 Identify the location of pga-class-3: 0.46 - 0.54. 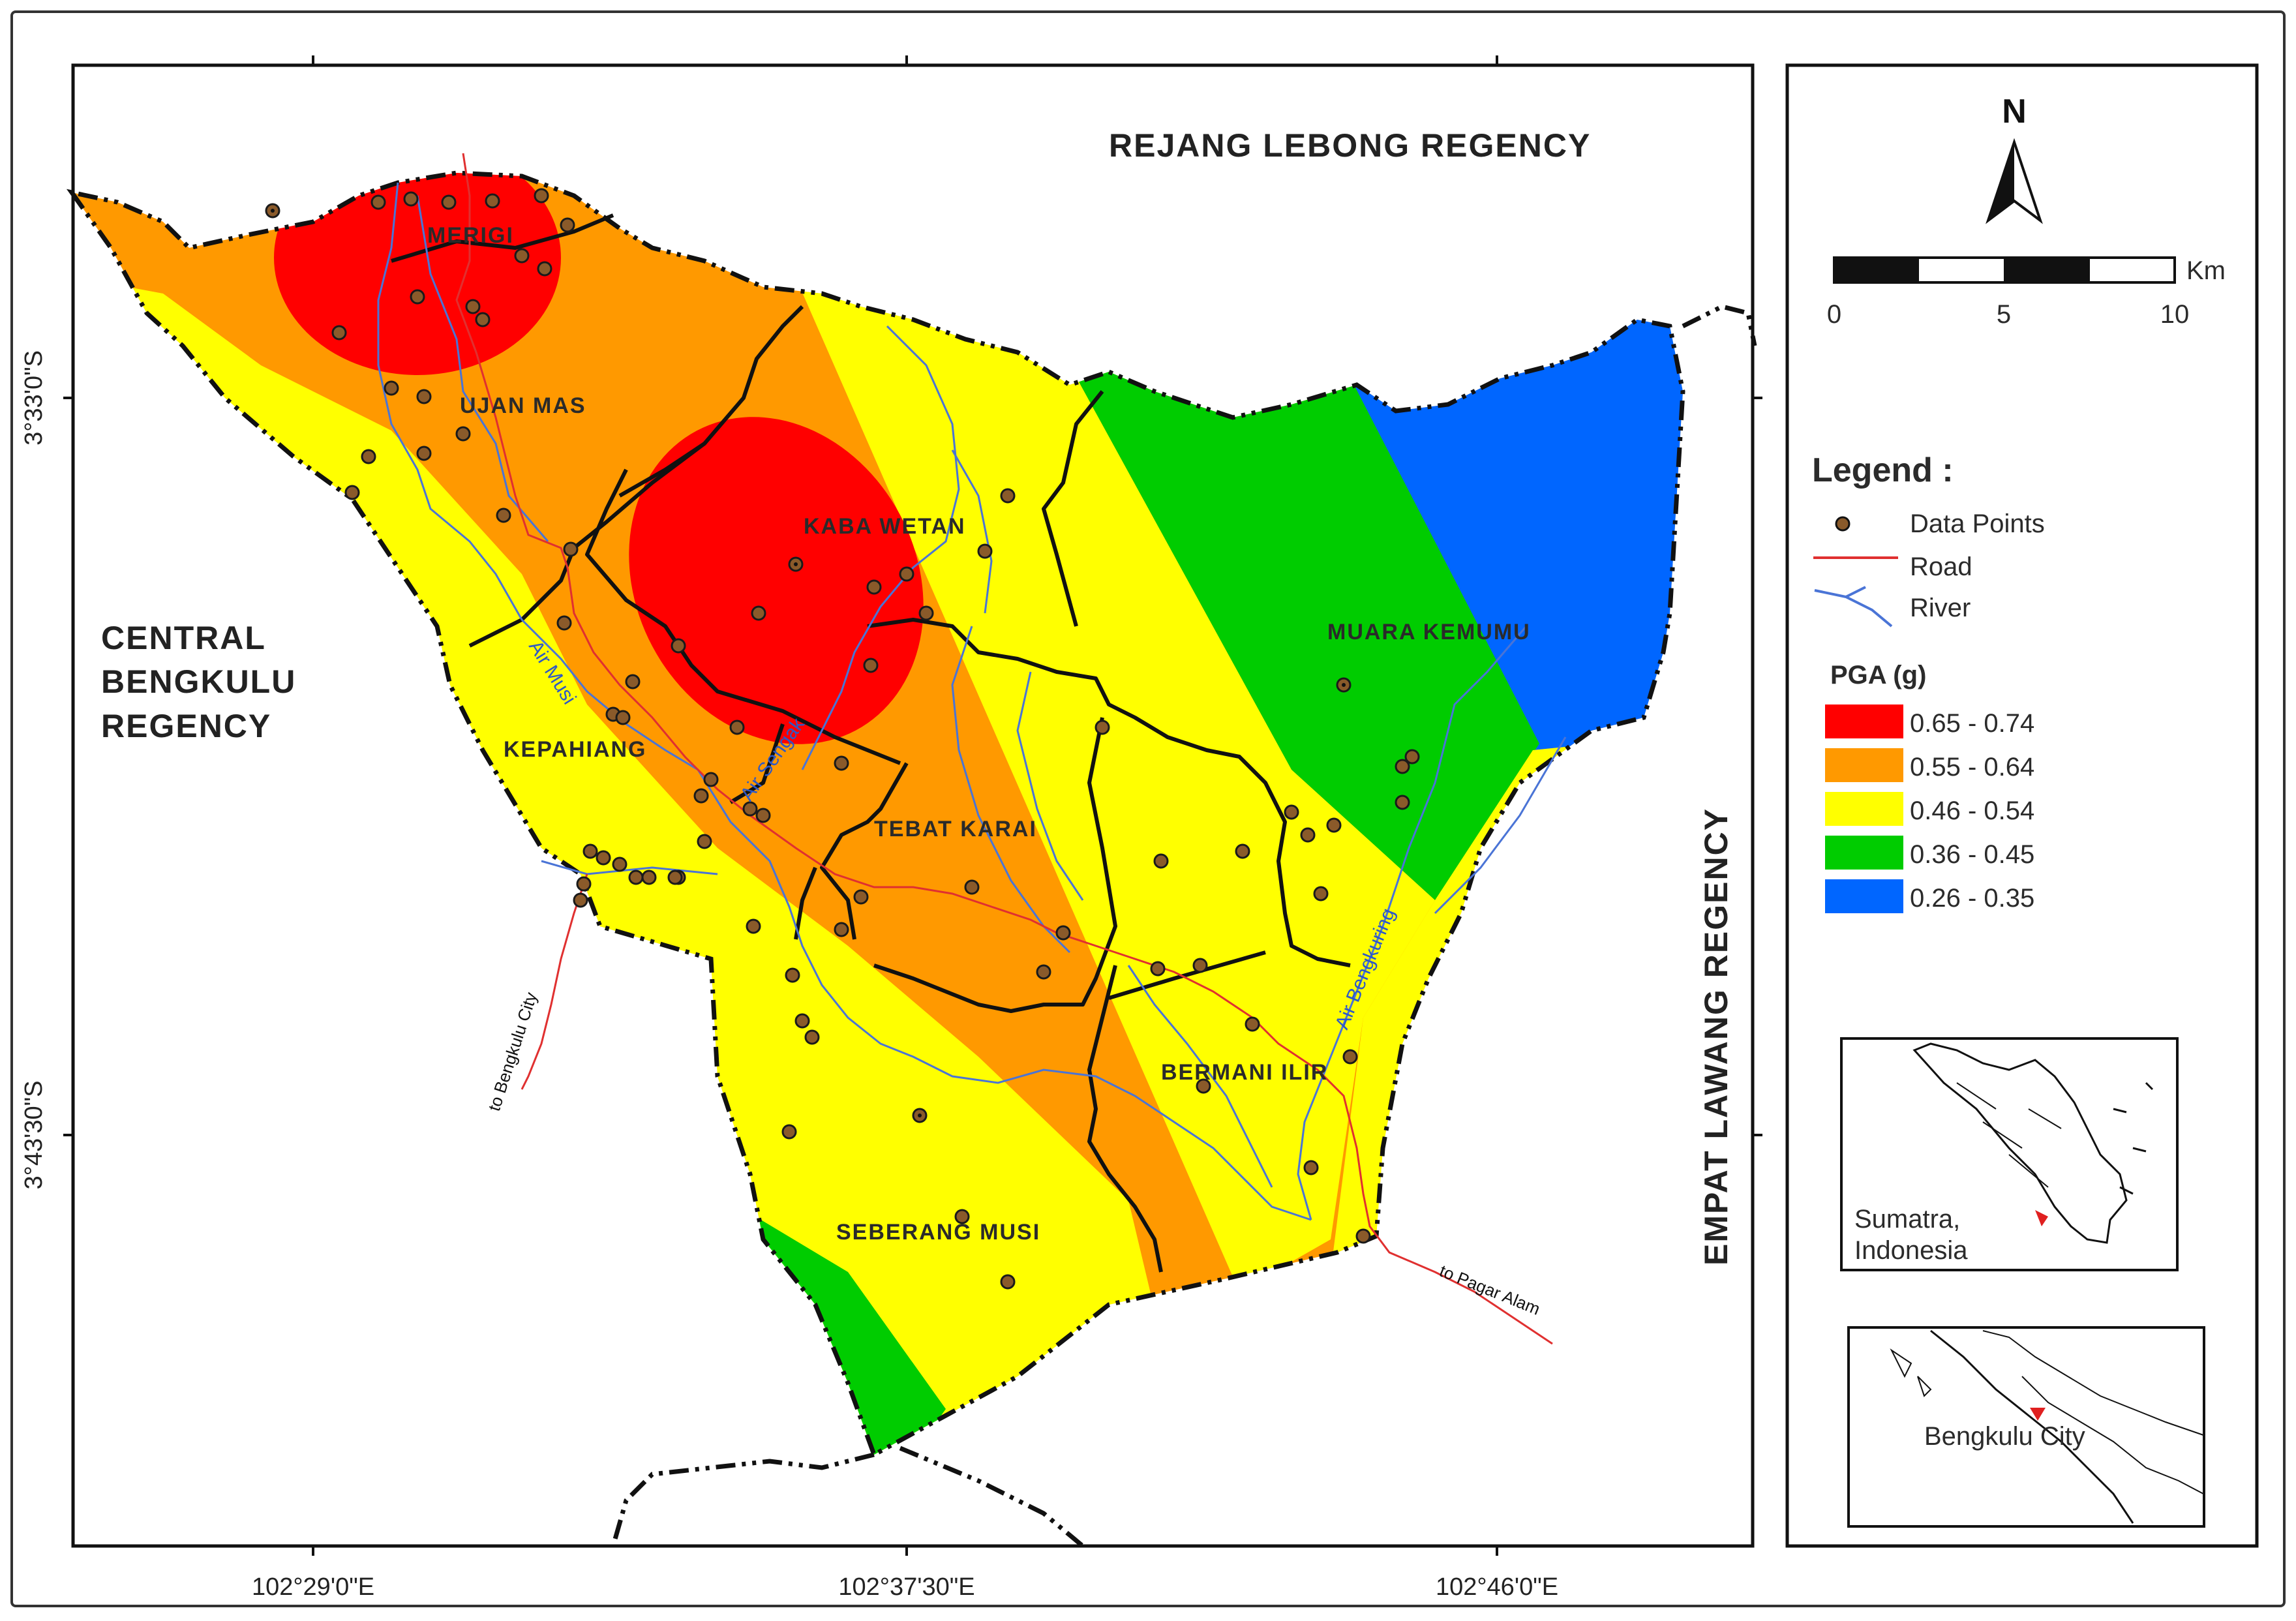
(1972, 810).